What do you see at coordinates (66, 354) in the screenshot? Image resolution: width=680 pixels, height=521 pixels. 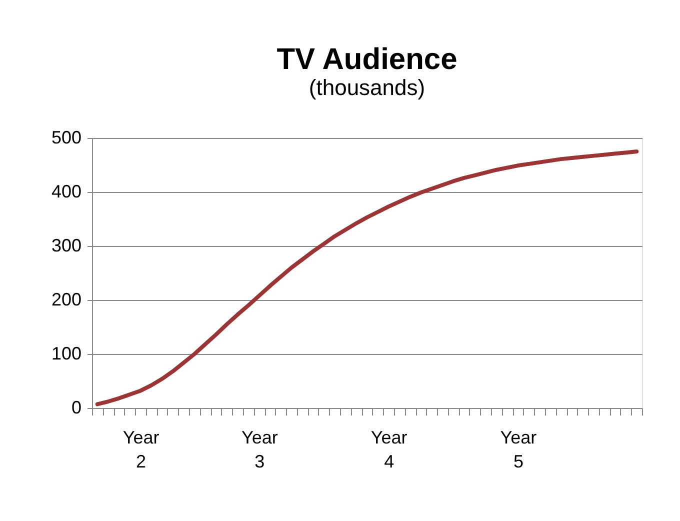 I see `y-tick-label: 100` at bounding box center [66, 354].